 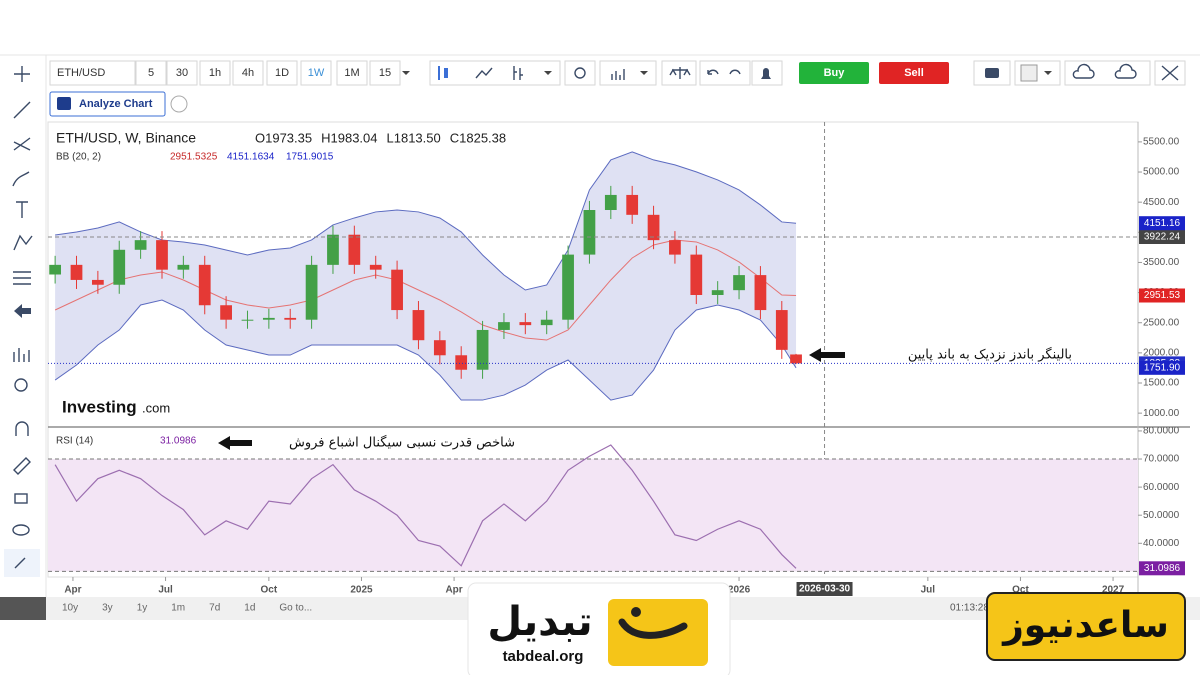 I want to click on bb-upper: 4151.1634, so click(x=251, y=157).